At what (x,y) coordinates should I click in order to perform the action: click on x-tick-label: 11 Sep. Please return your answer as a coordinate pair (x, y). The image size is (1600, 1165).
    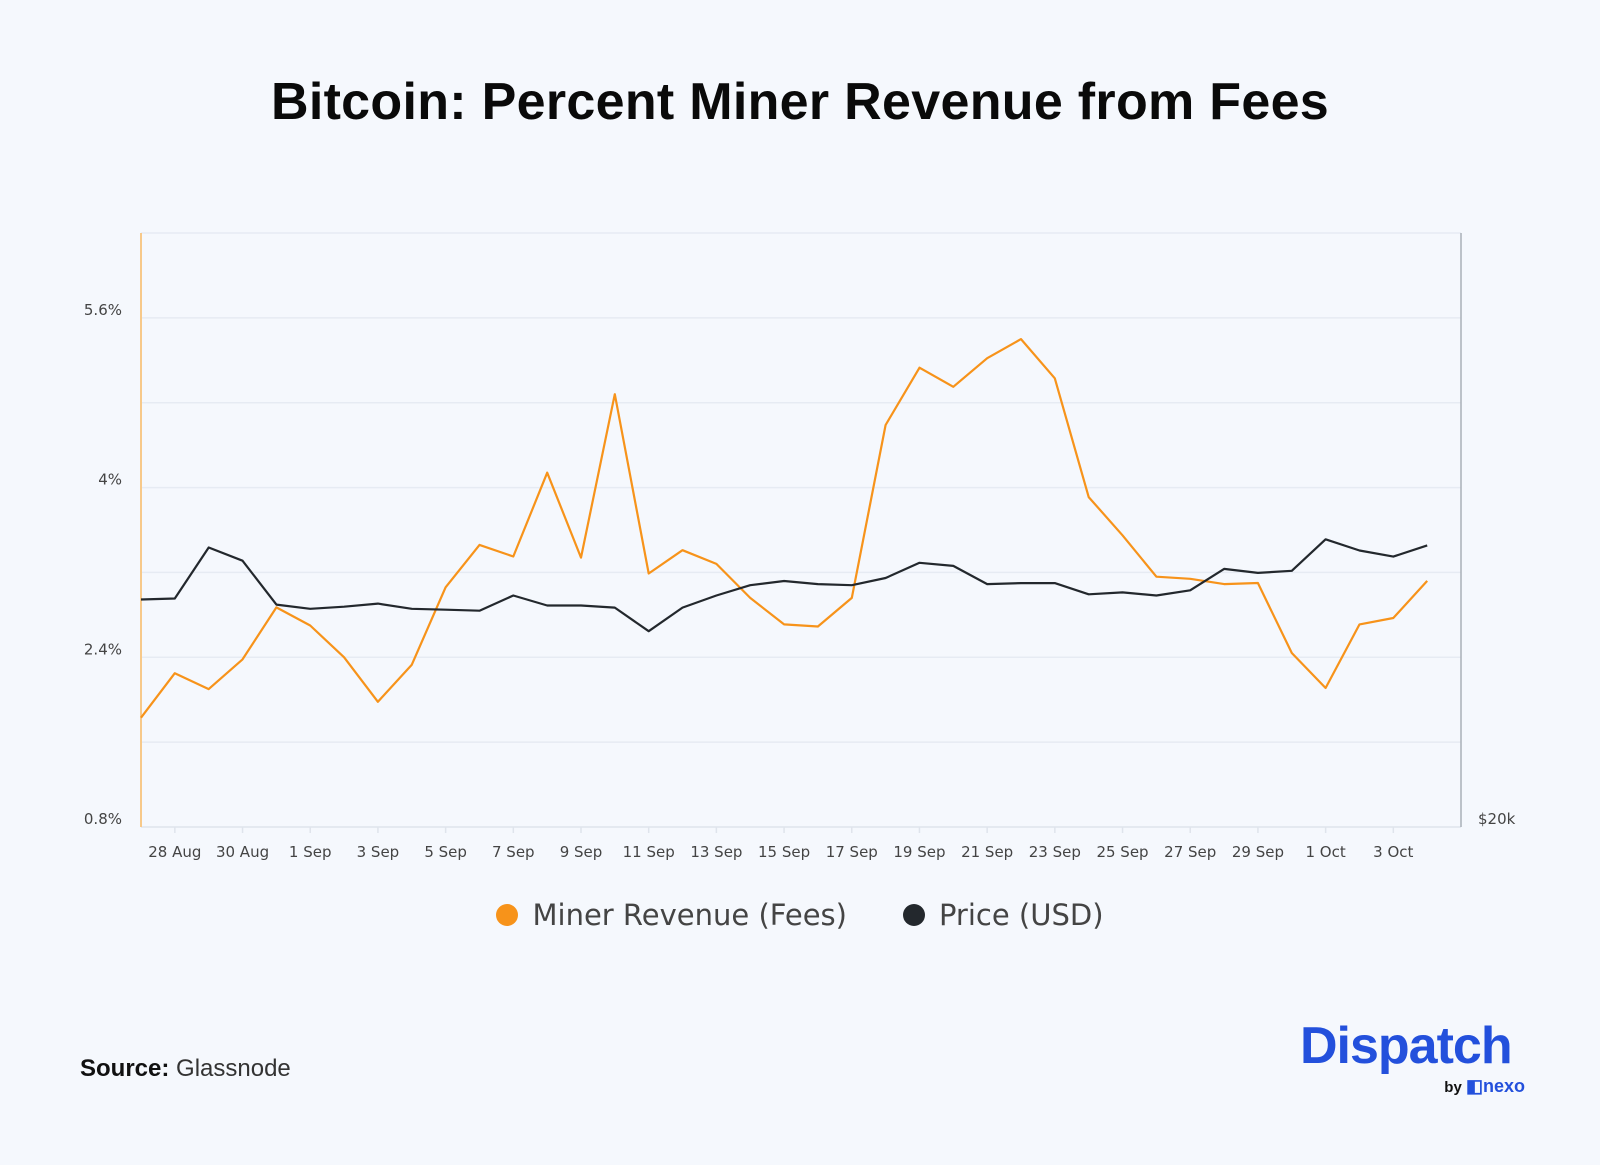
    Looking at the image, I should click on (649, 852).